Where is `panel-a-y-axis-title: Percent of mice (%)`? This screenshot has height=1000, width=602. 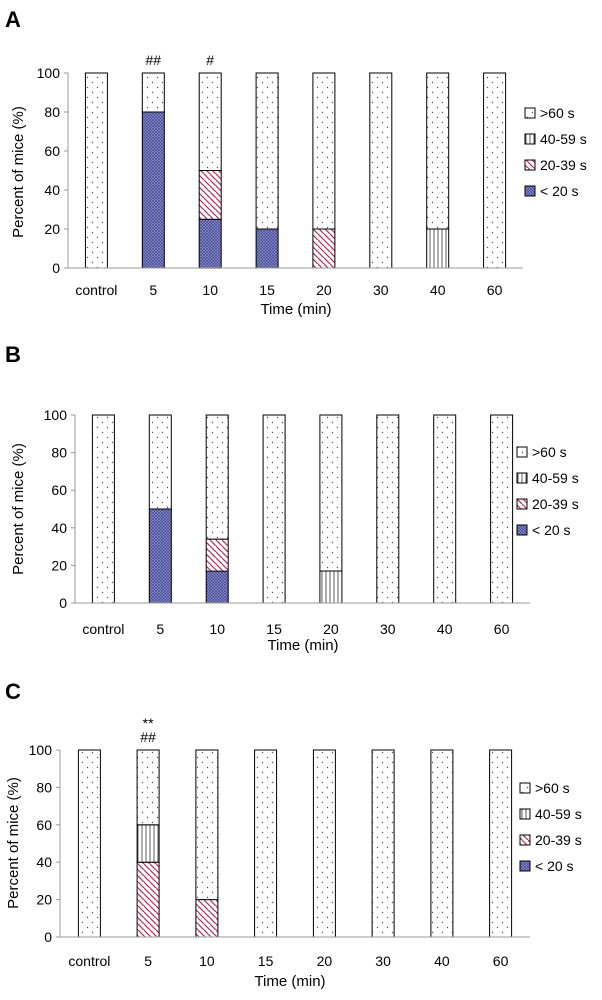
panel-a-y-axis-title: Percent of mice (%) is located at coordinates (18, 172).